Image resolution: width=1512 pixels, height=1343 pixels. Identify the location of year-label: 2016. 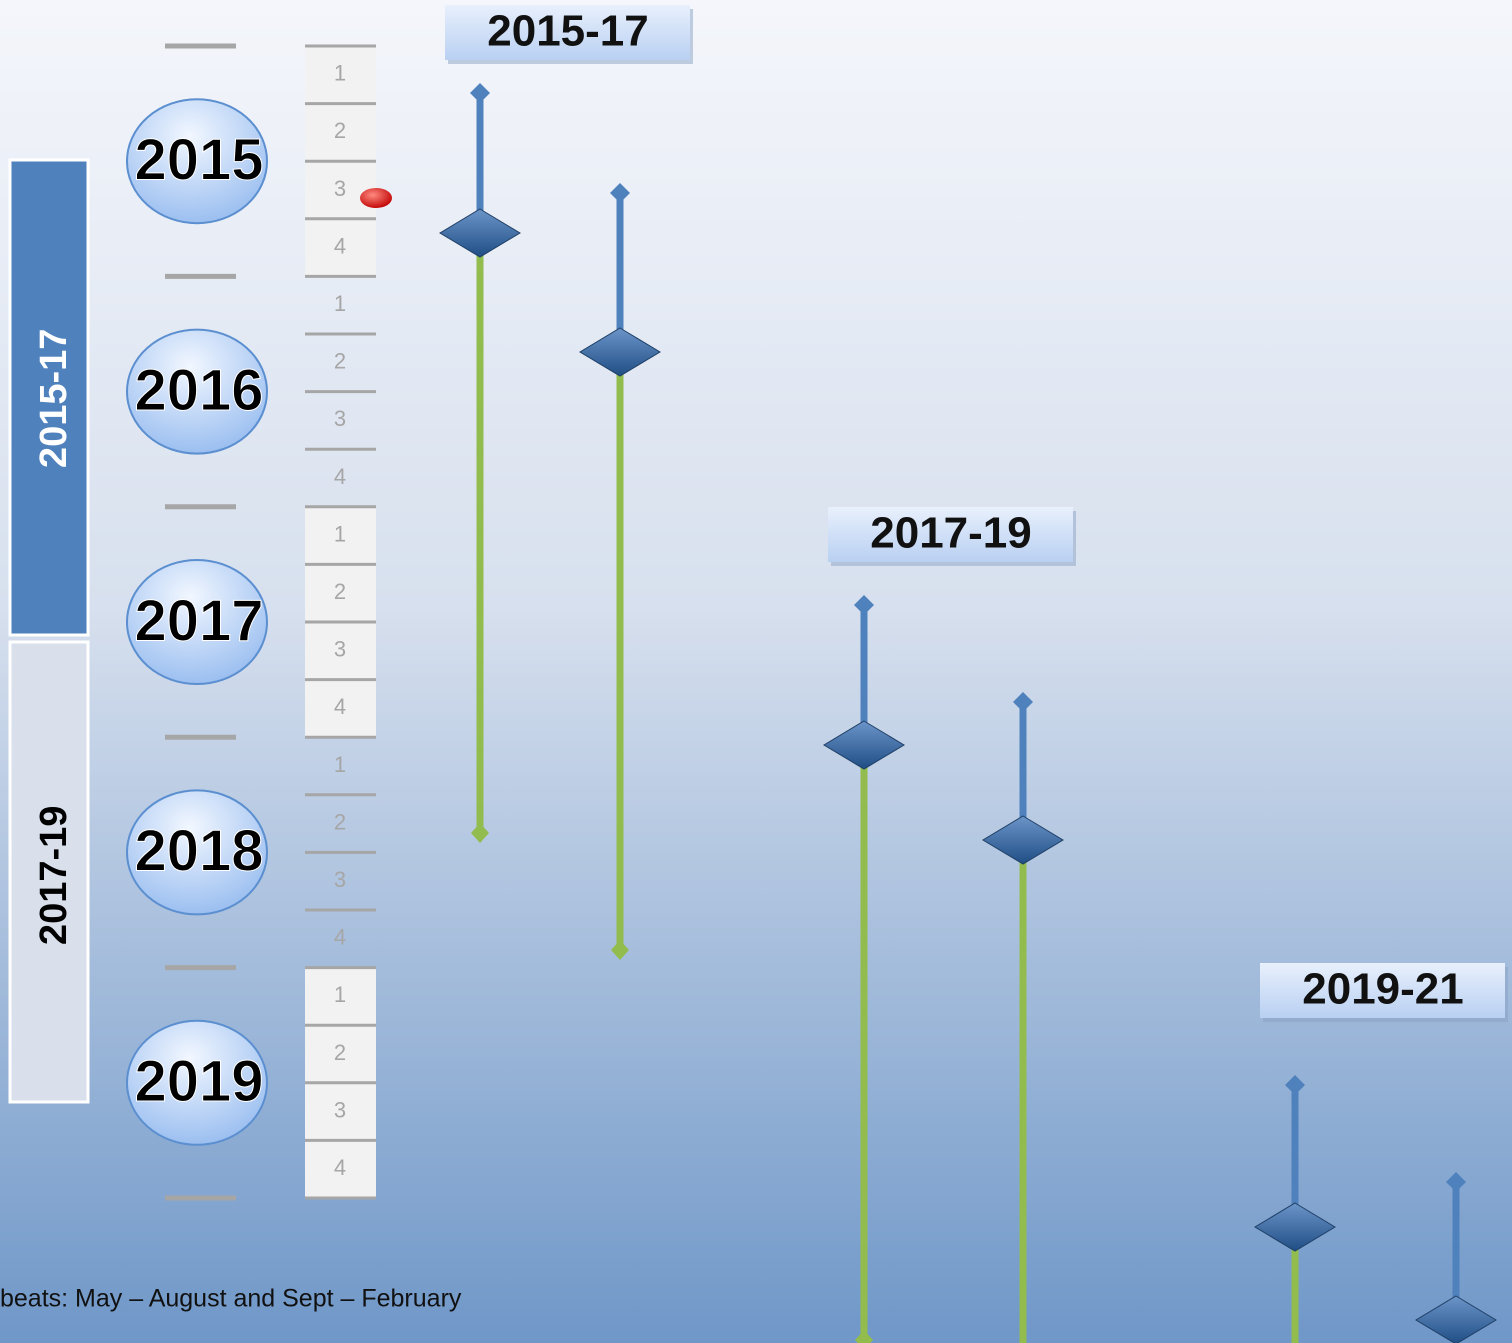
(198, 390).